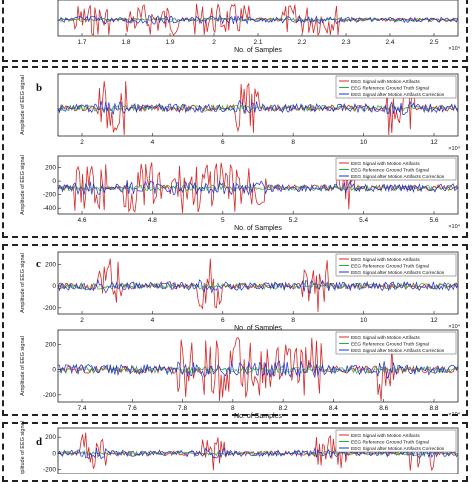 The height and width of the screenshot is (482, 474). What do you see at coordinates (383, 408) in the screenshot?
I see `x-tick-label: 8.6` at bounding box center [383, 408].